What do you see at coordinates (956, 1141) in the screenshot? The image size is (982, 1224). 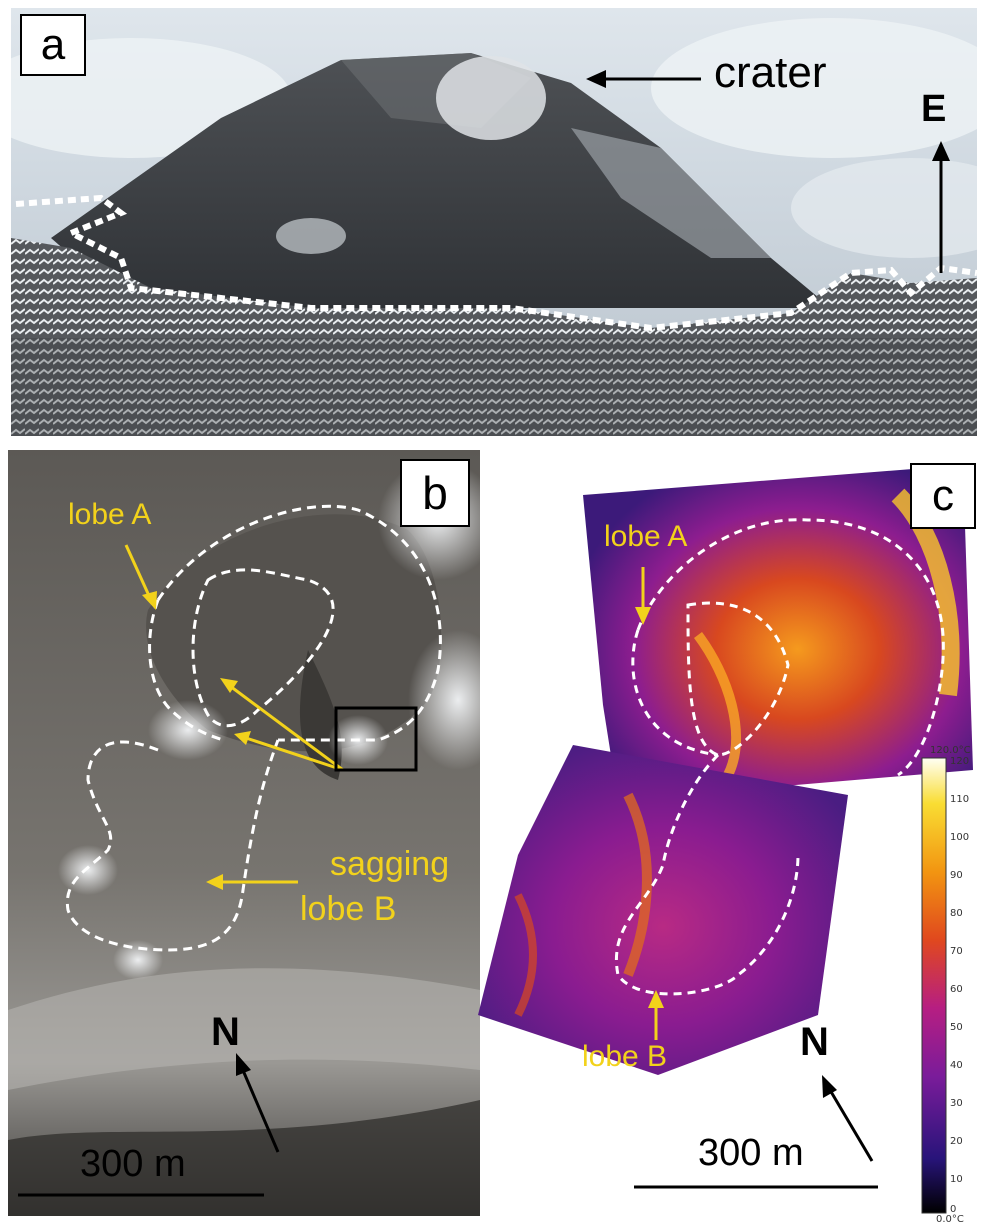 I see `colorbar-tick: 20` at bounding box center [956, 1141].